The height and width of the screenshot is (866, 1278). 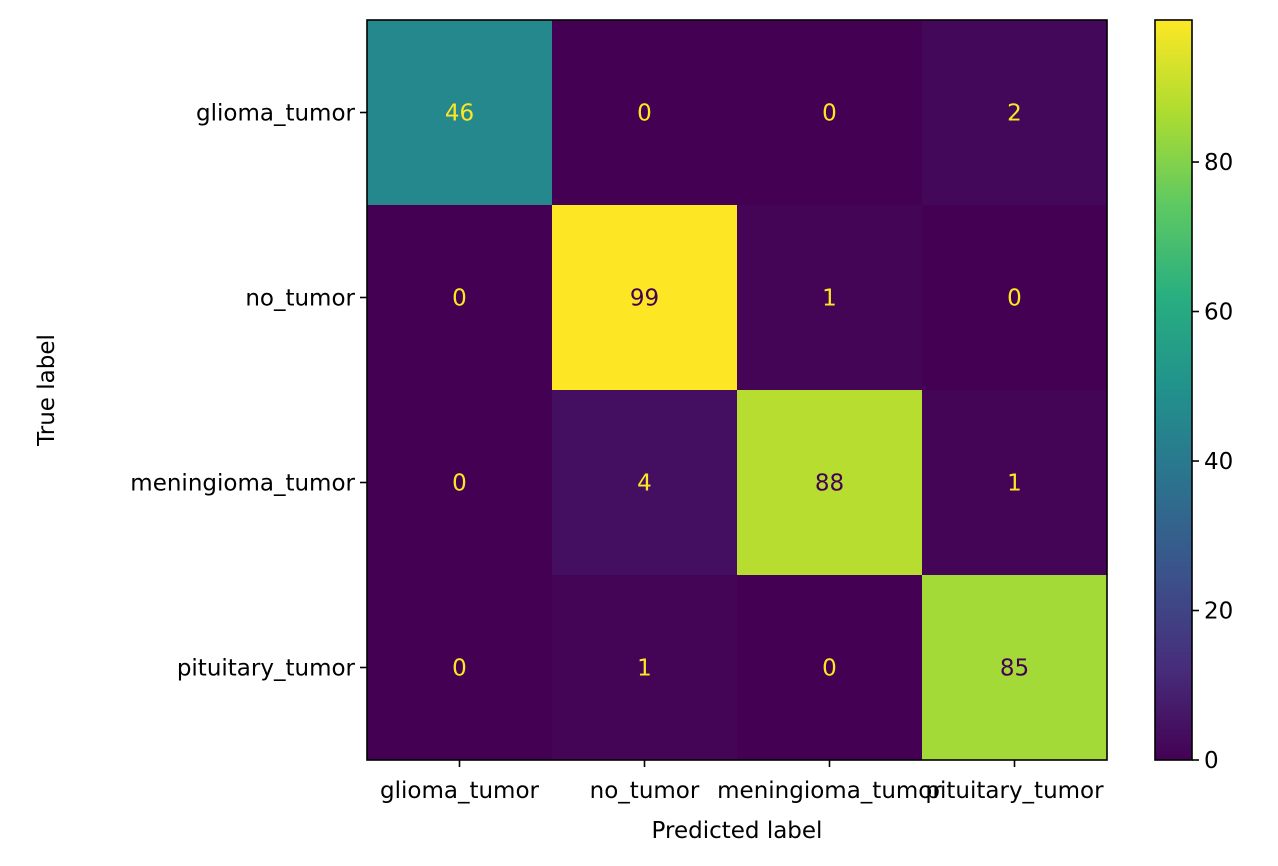 I want to click on colorbar, so click(x=1173, y=390).